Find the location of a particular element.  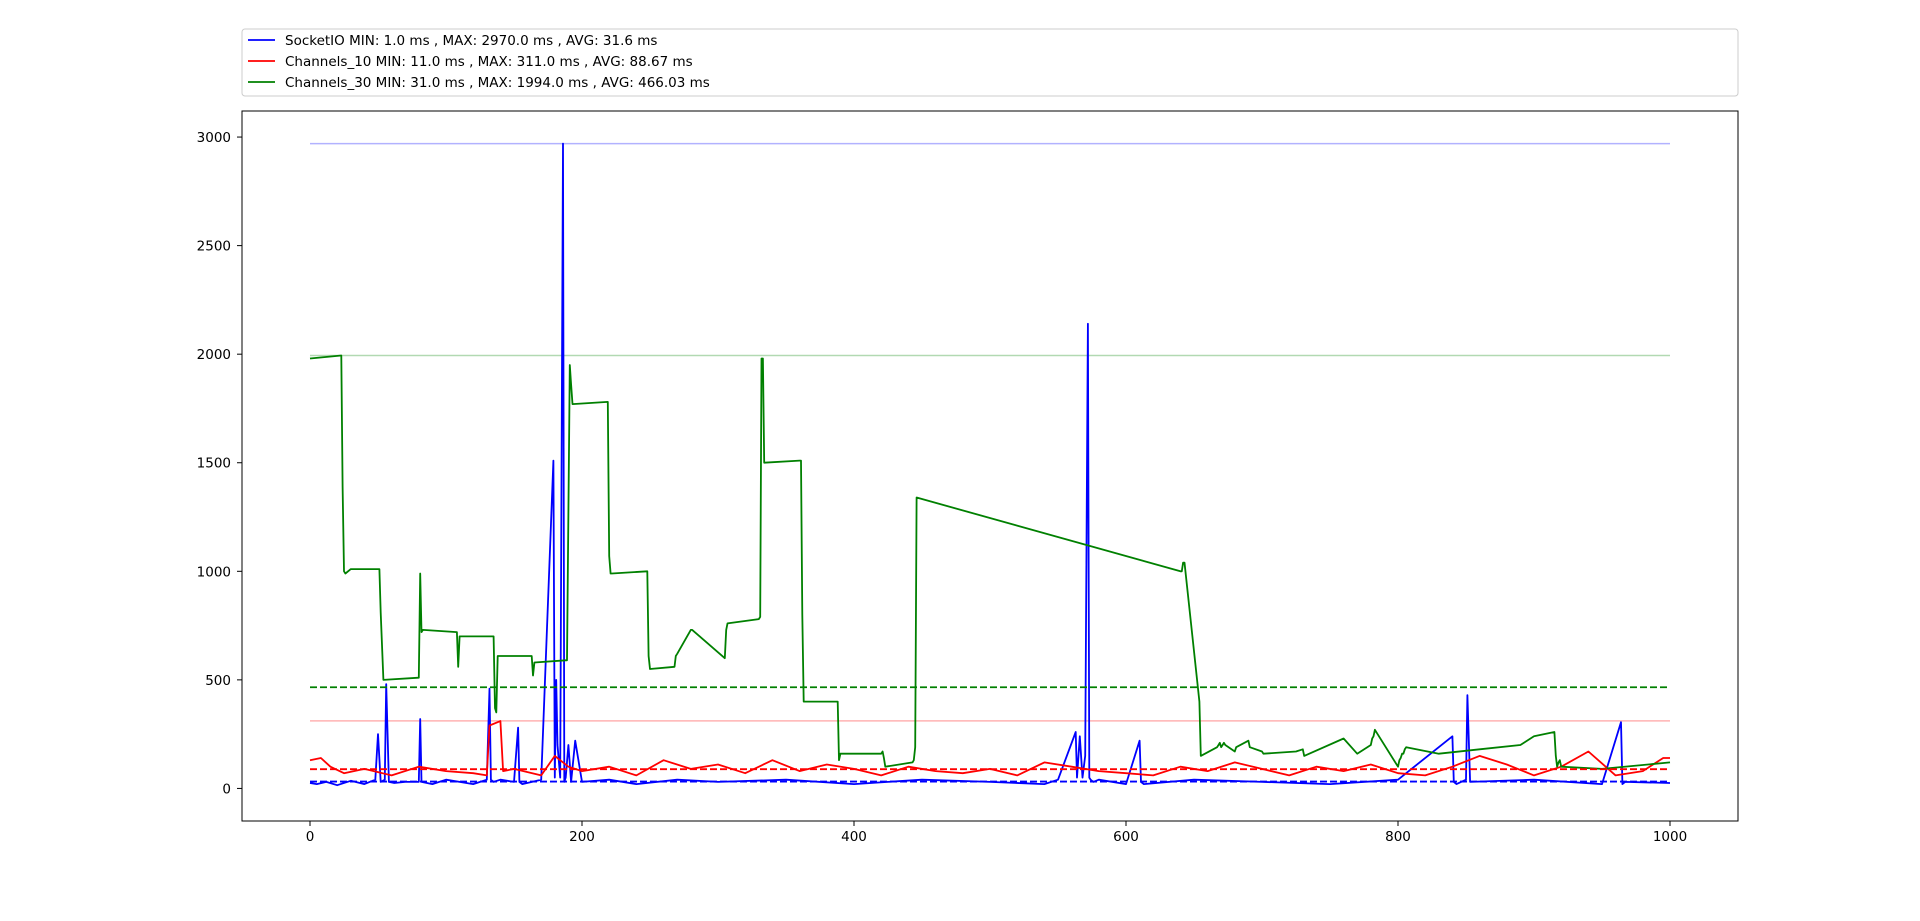

legend-box is located at coordinates (990, 62).